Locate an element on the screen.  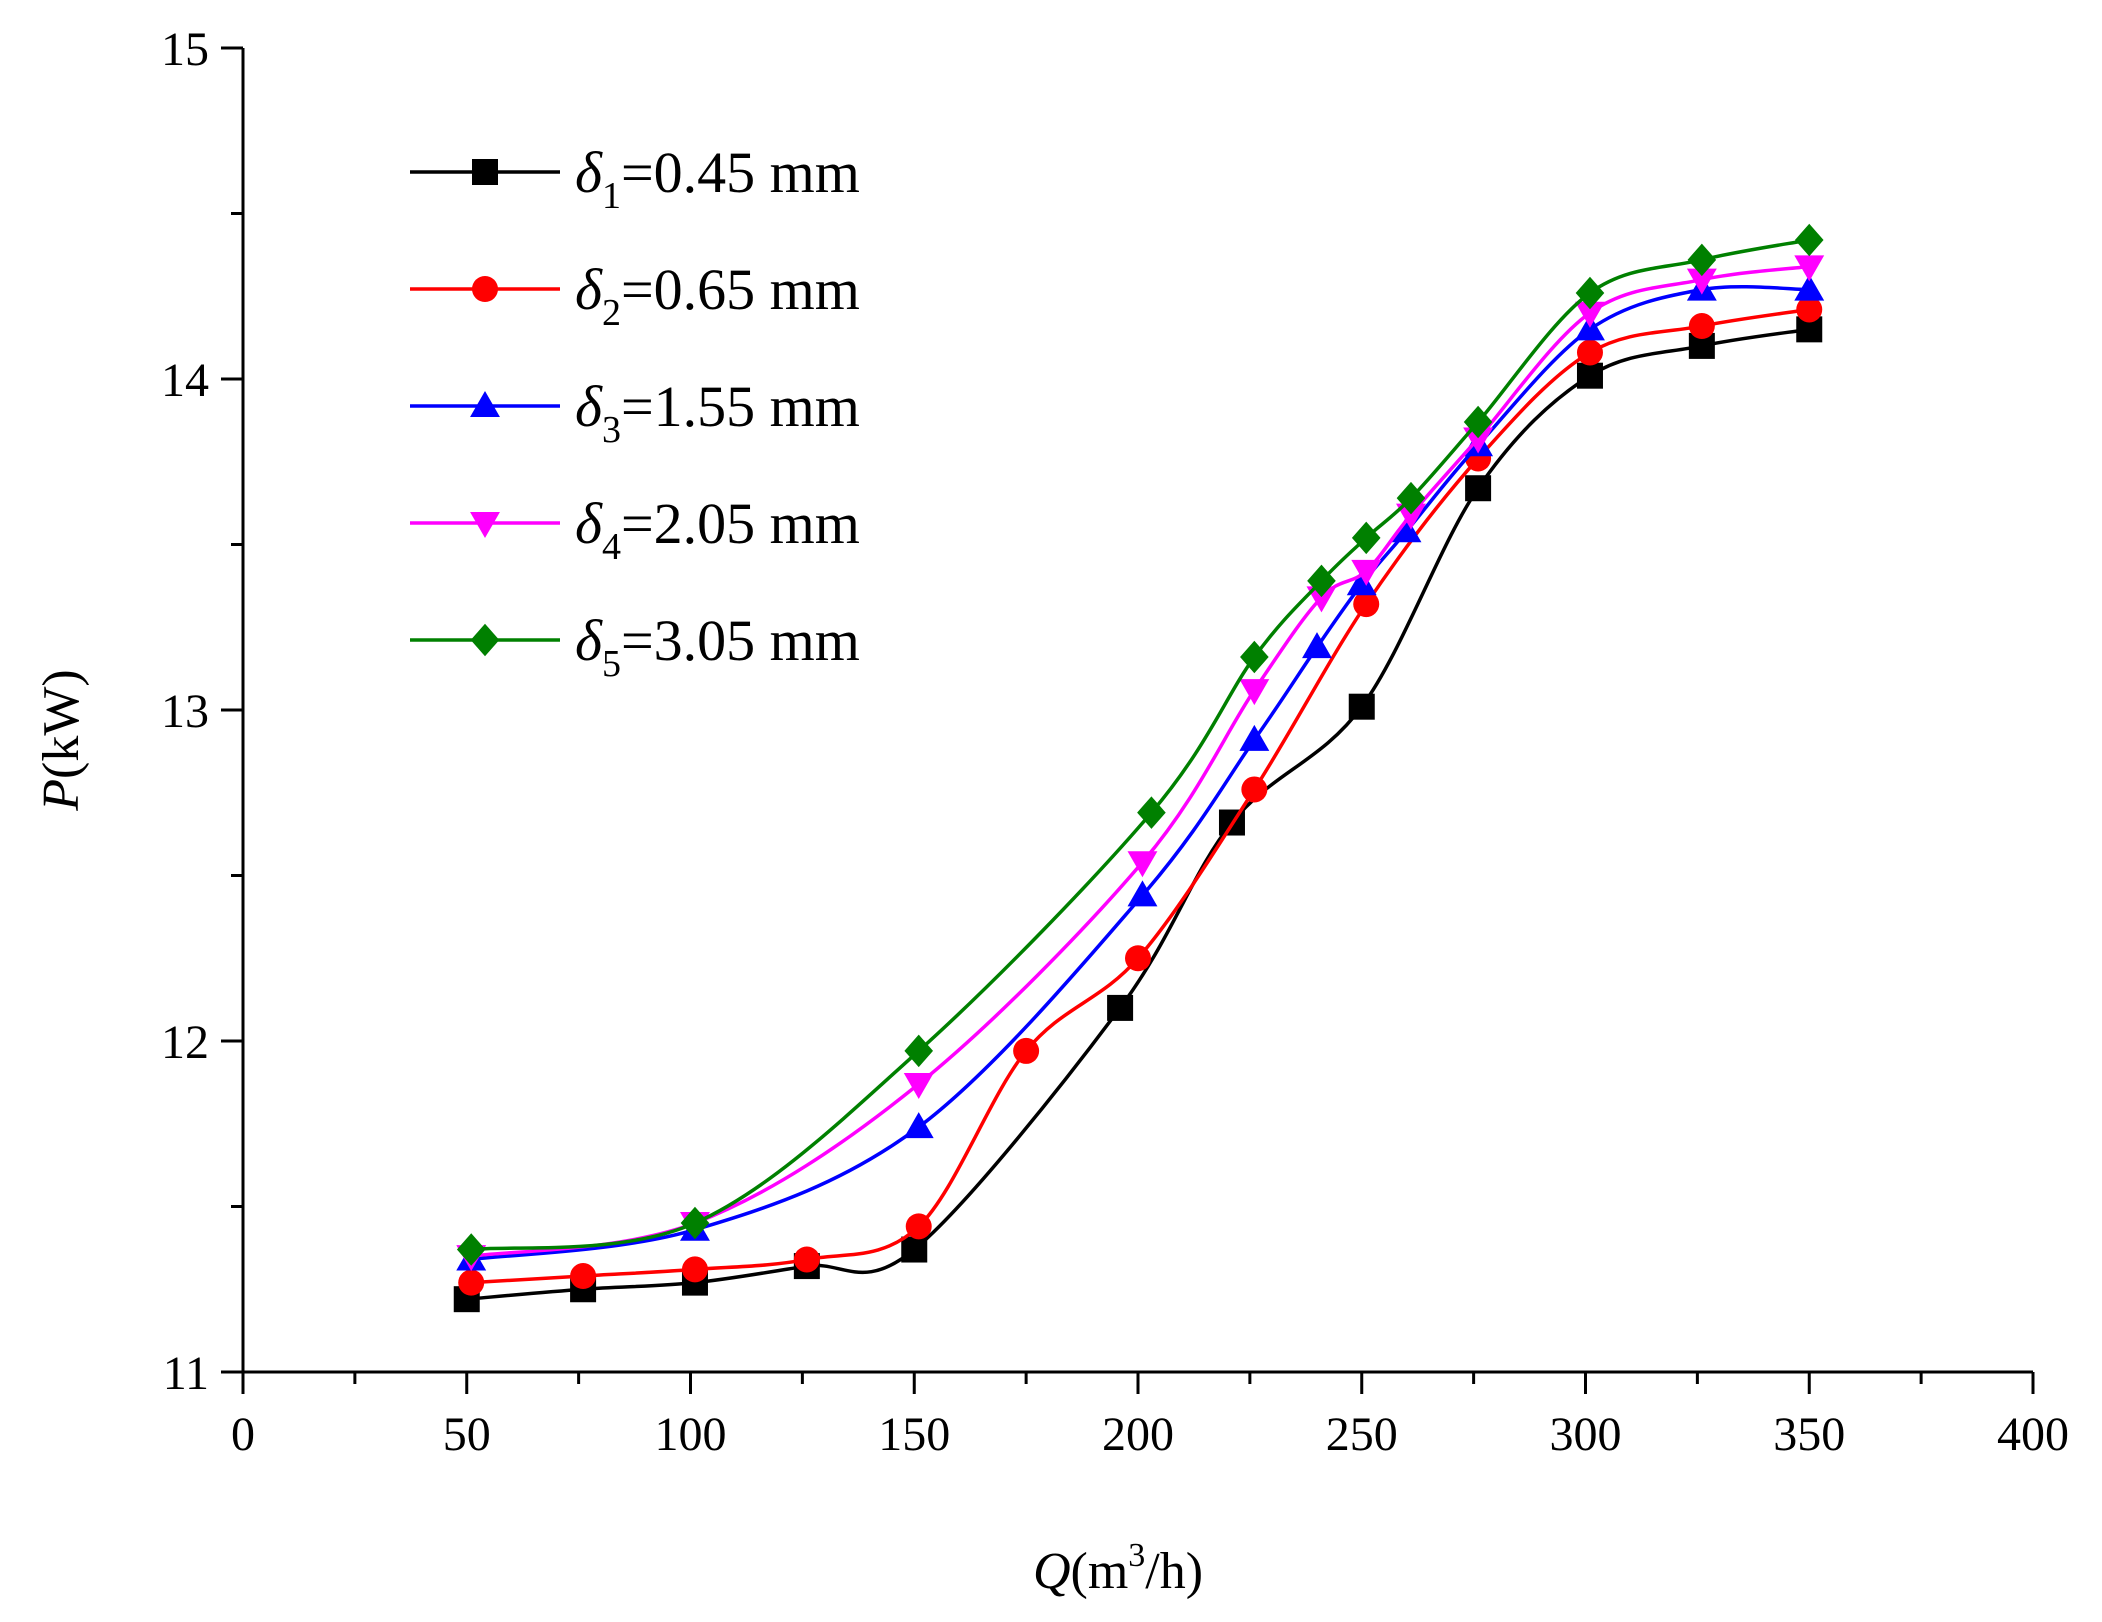
y-tick-label: 13 is located at coordinates (185, 711).